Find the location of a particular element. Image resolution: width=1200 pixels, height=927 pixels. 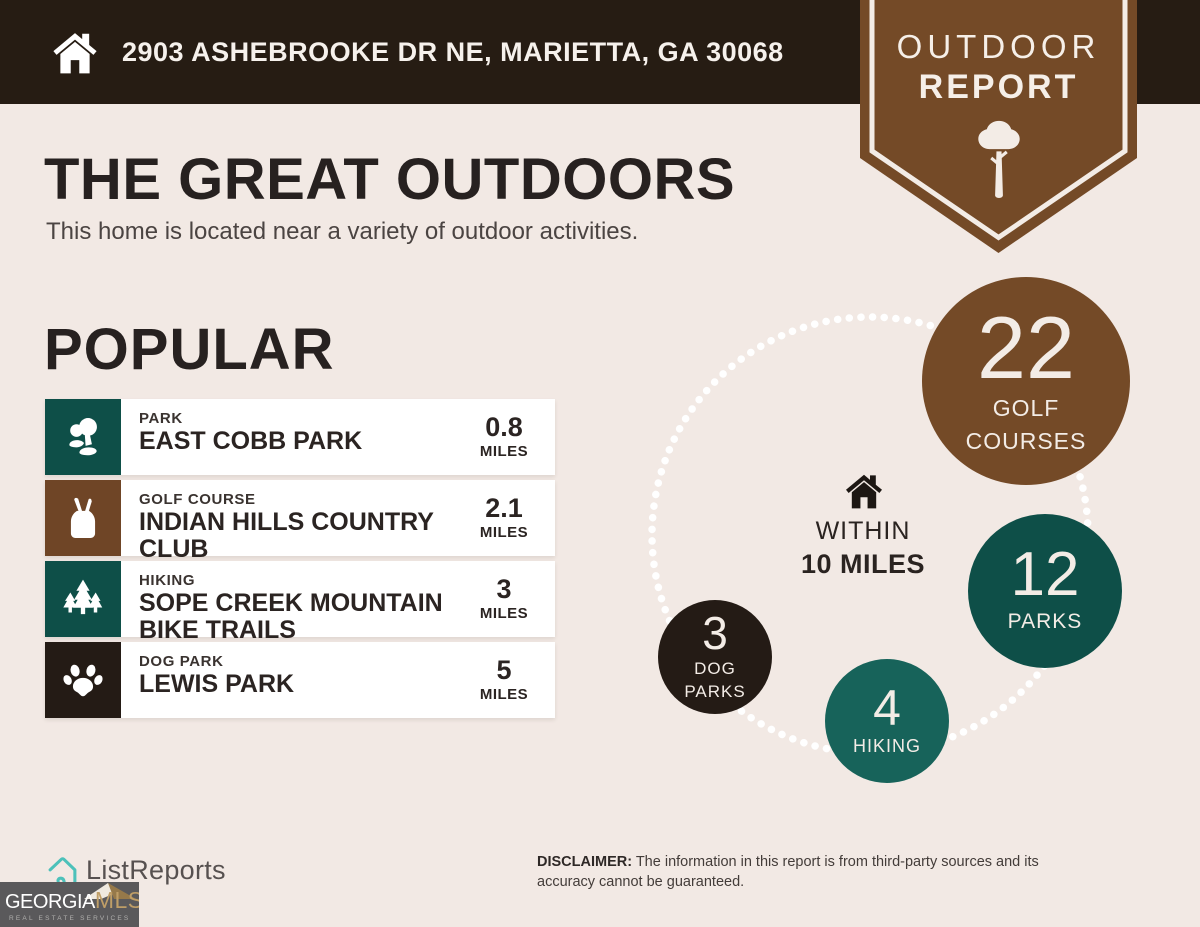

hiking-label: HIKING is located at coordinates (886, 745).